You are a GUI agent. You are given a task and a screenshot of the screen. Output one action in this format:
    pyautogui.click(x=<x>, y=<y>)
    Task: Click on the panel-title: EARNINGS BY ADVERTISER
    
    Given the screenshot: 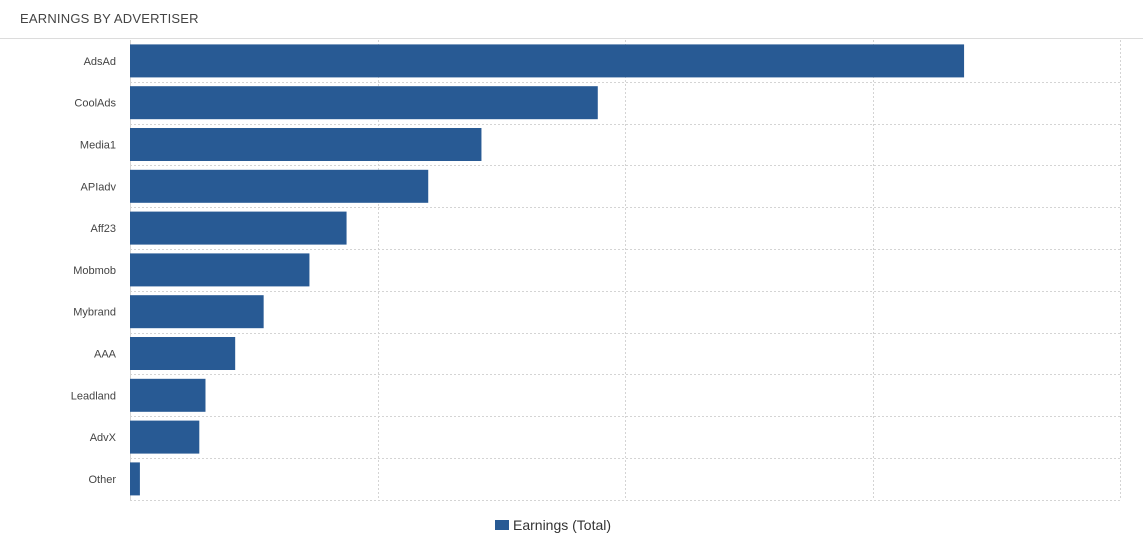 What is the action you would take?
    pyautogui.click(x=109, y=18)
    